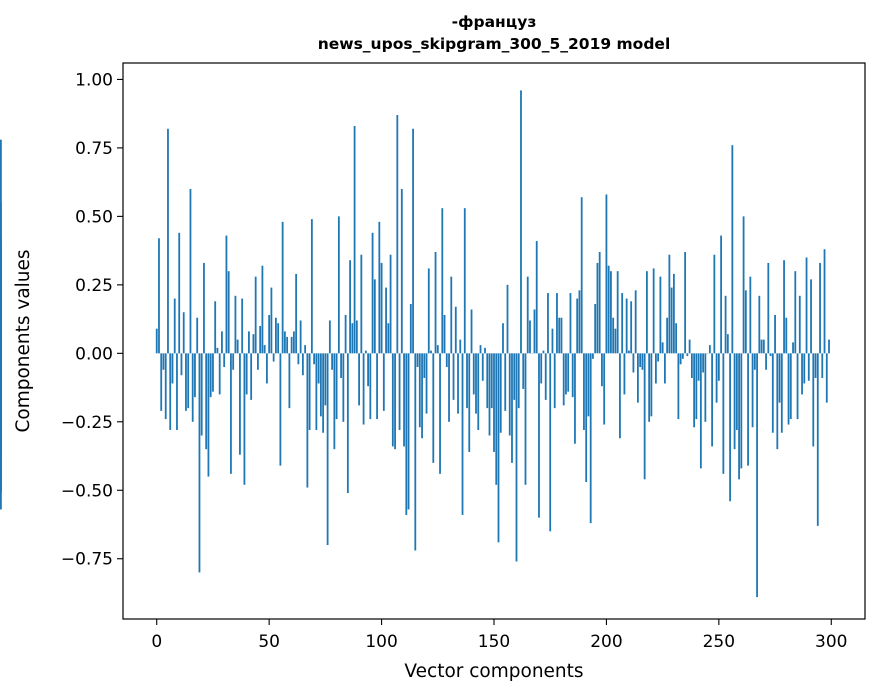  Describe the element at coordinates (94, 286) in the screenshot. I see `y-tick-label: 0.25` at that location.